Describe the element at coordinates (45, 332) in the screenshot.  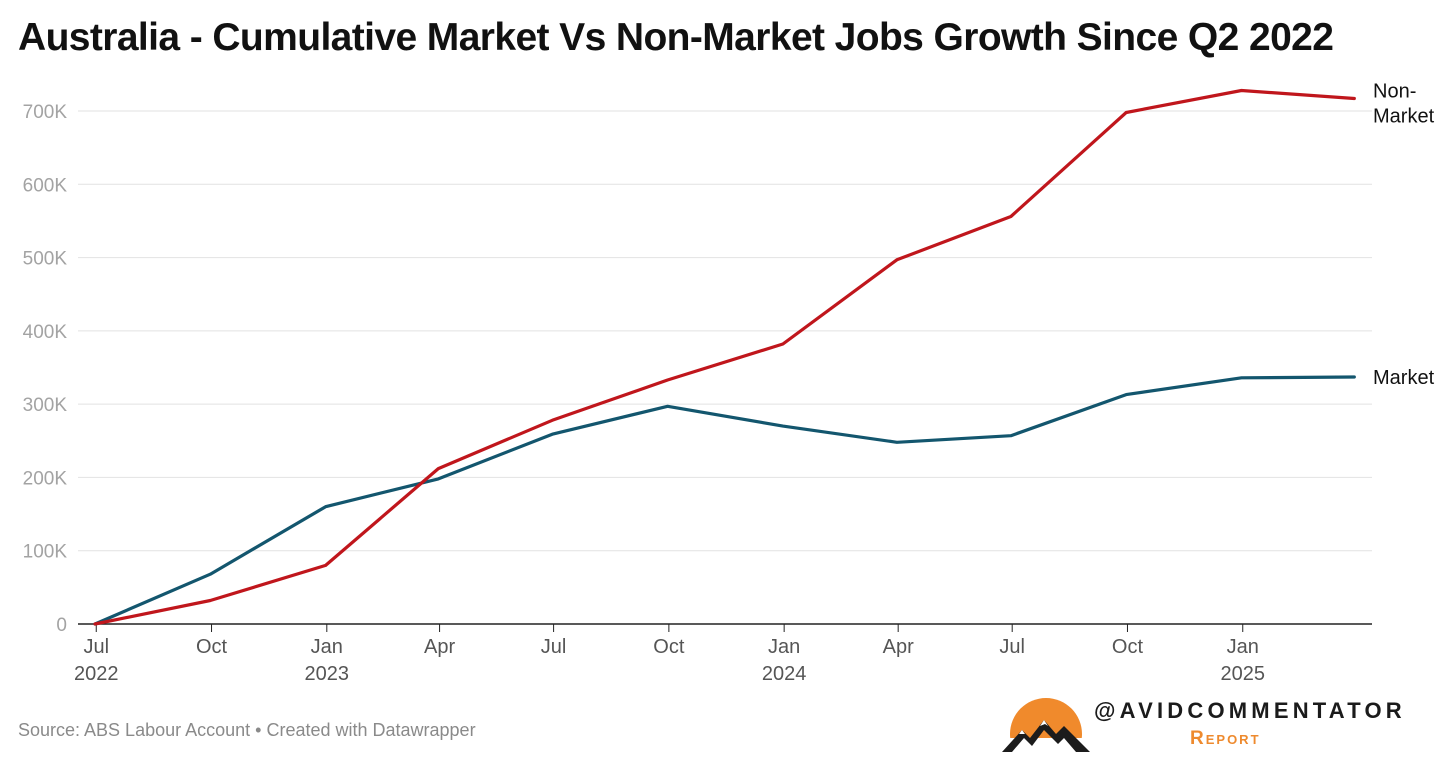
I see `y-tick-label: 400K` at that location.